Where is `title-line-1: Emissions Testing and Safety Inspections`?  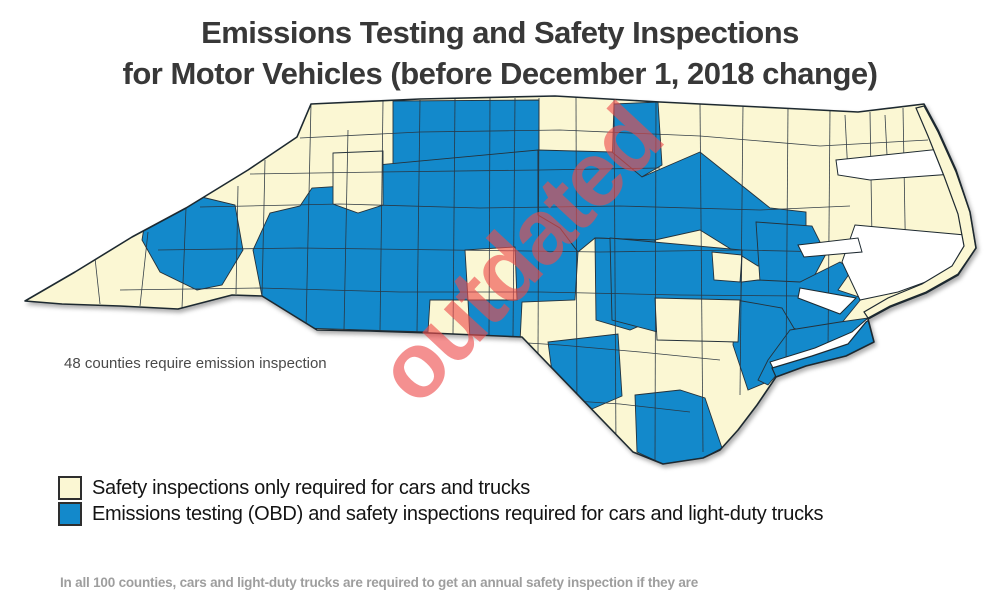 title-line-1: Emissions Testing and Safety Inspections is located at coordinates (500, 32).